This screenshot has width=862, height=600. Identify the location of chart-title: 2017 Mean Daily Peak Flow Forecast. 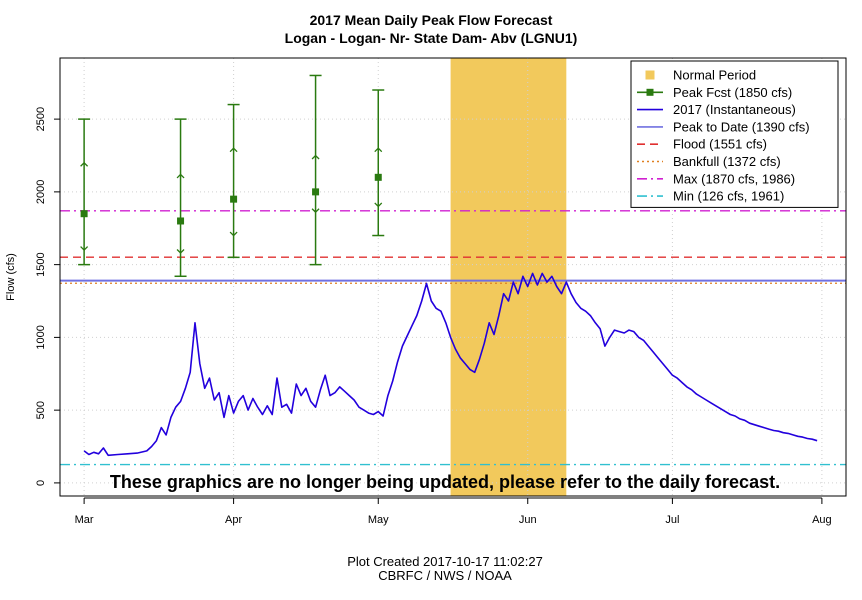
(431, 20).